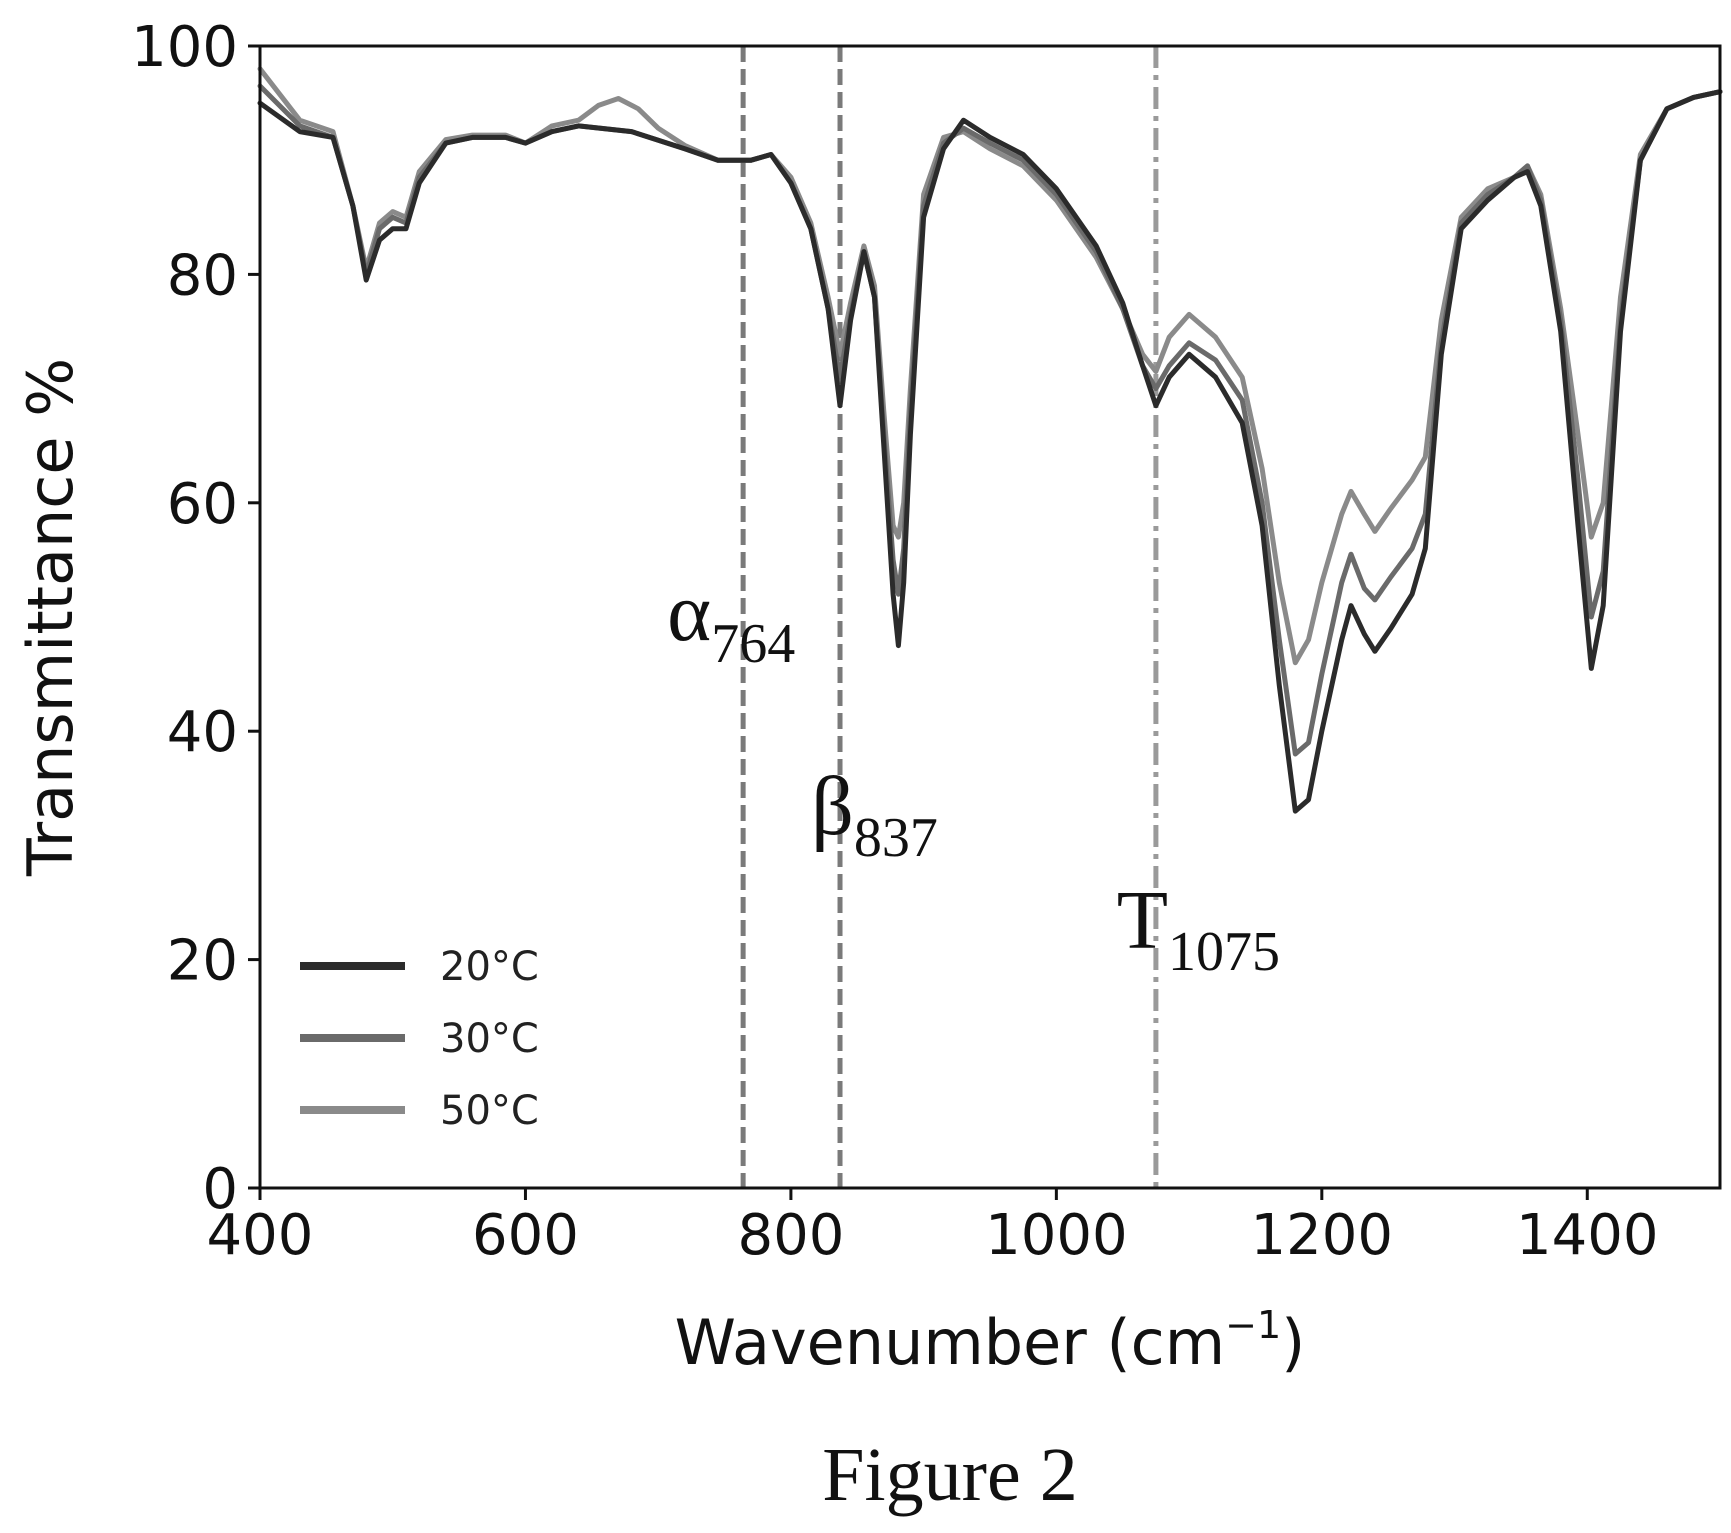 This screenshot has width=1731, height=1533. What do you see at coordinates (50, 617) in the screenshot?
I see `y-axis-title: Transmittance %` at bounding box center [50, 617].